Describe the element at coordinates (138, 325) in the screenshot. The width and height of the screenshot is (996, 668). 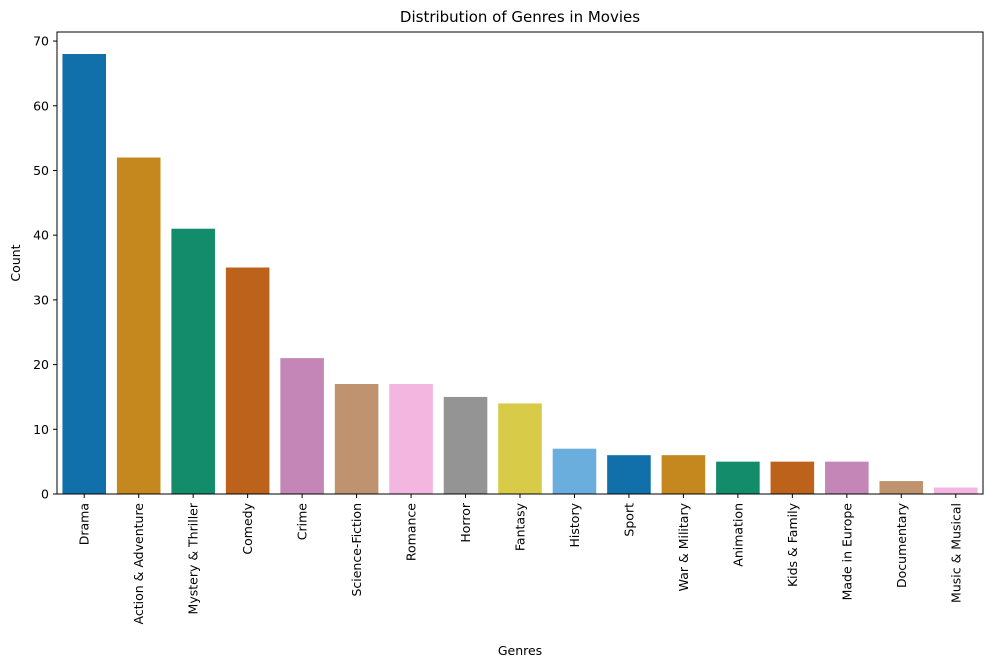
I see `bar-action-adventure` at that location.